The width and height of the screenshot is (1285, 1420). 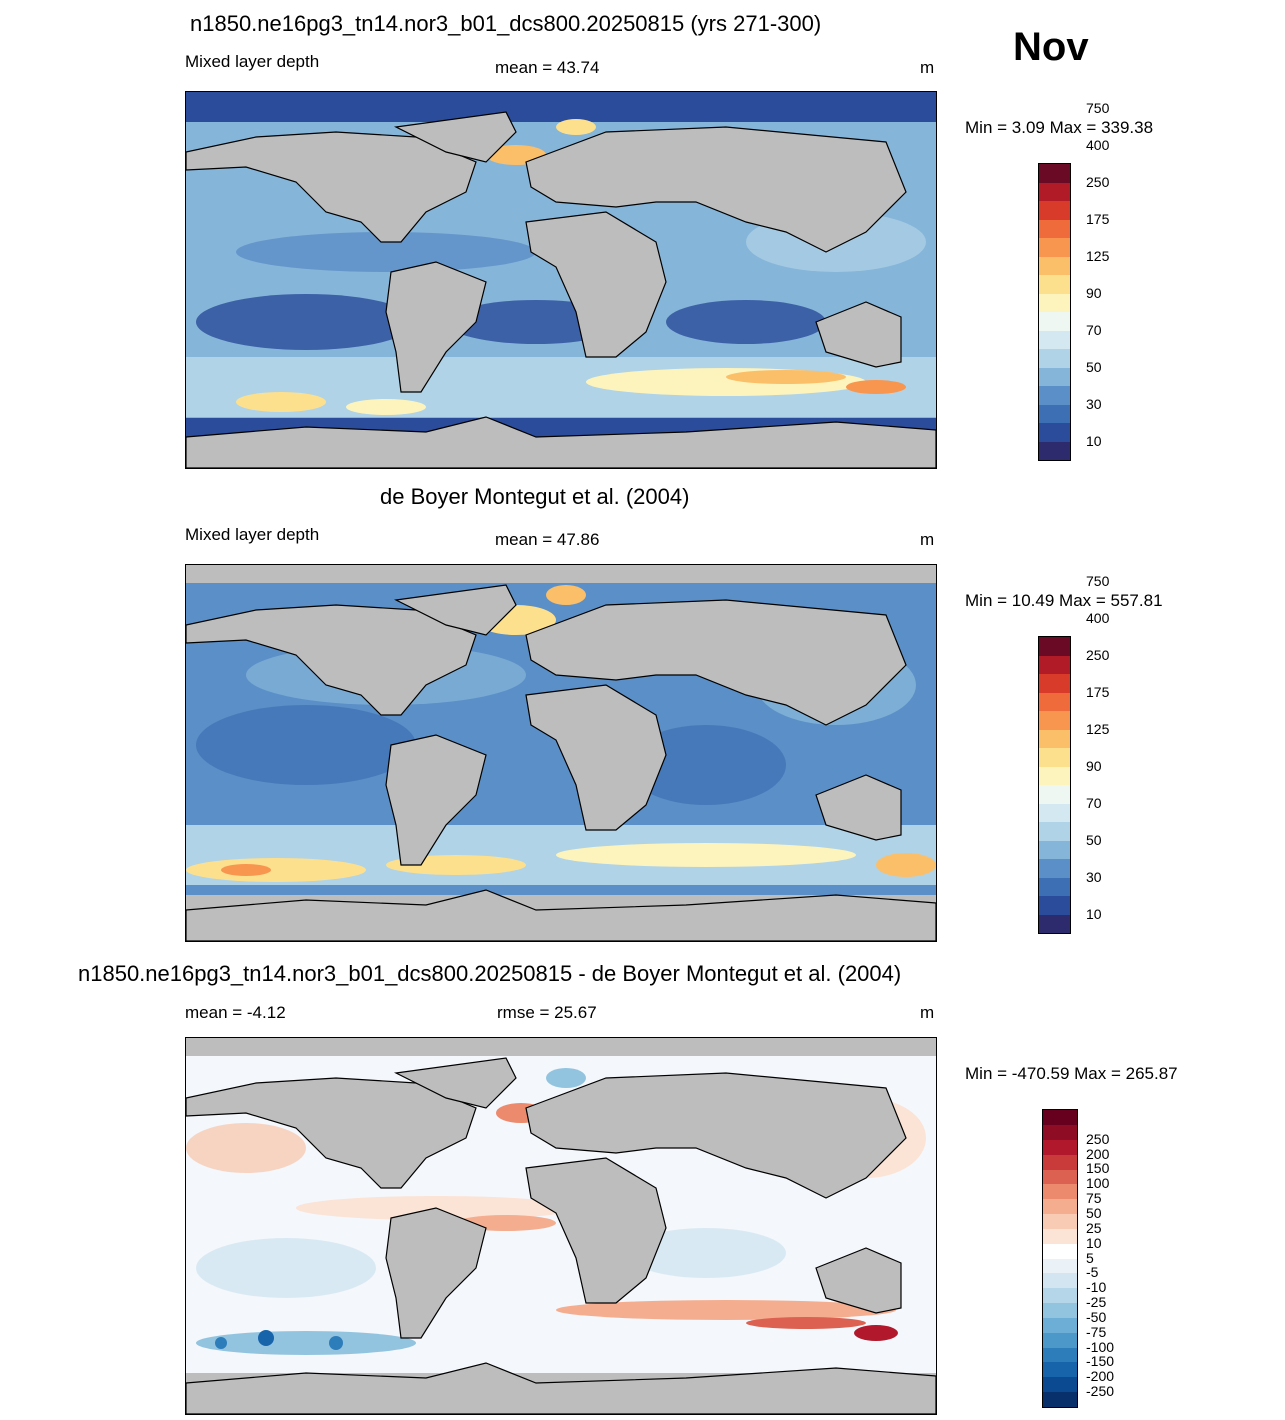 What do you see at coordinates (1100, 1376) in the screenshot?
I see `colorbar-tick-label: -200` at bounding box center [1100, 1376].